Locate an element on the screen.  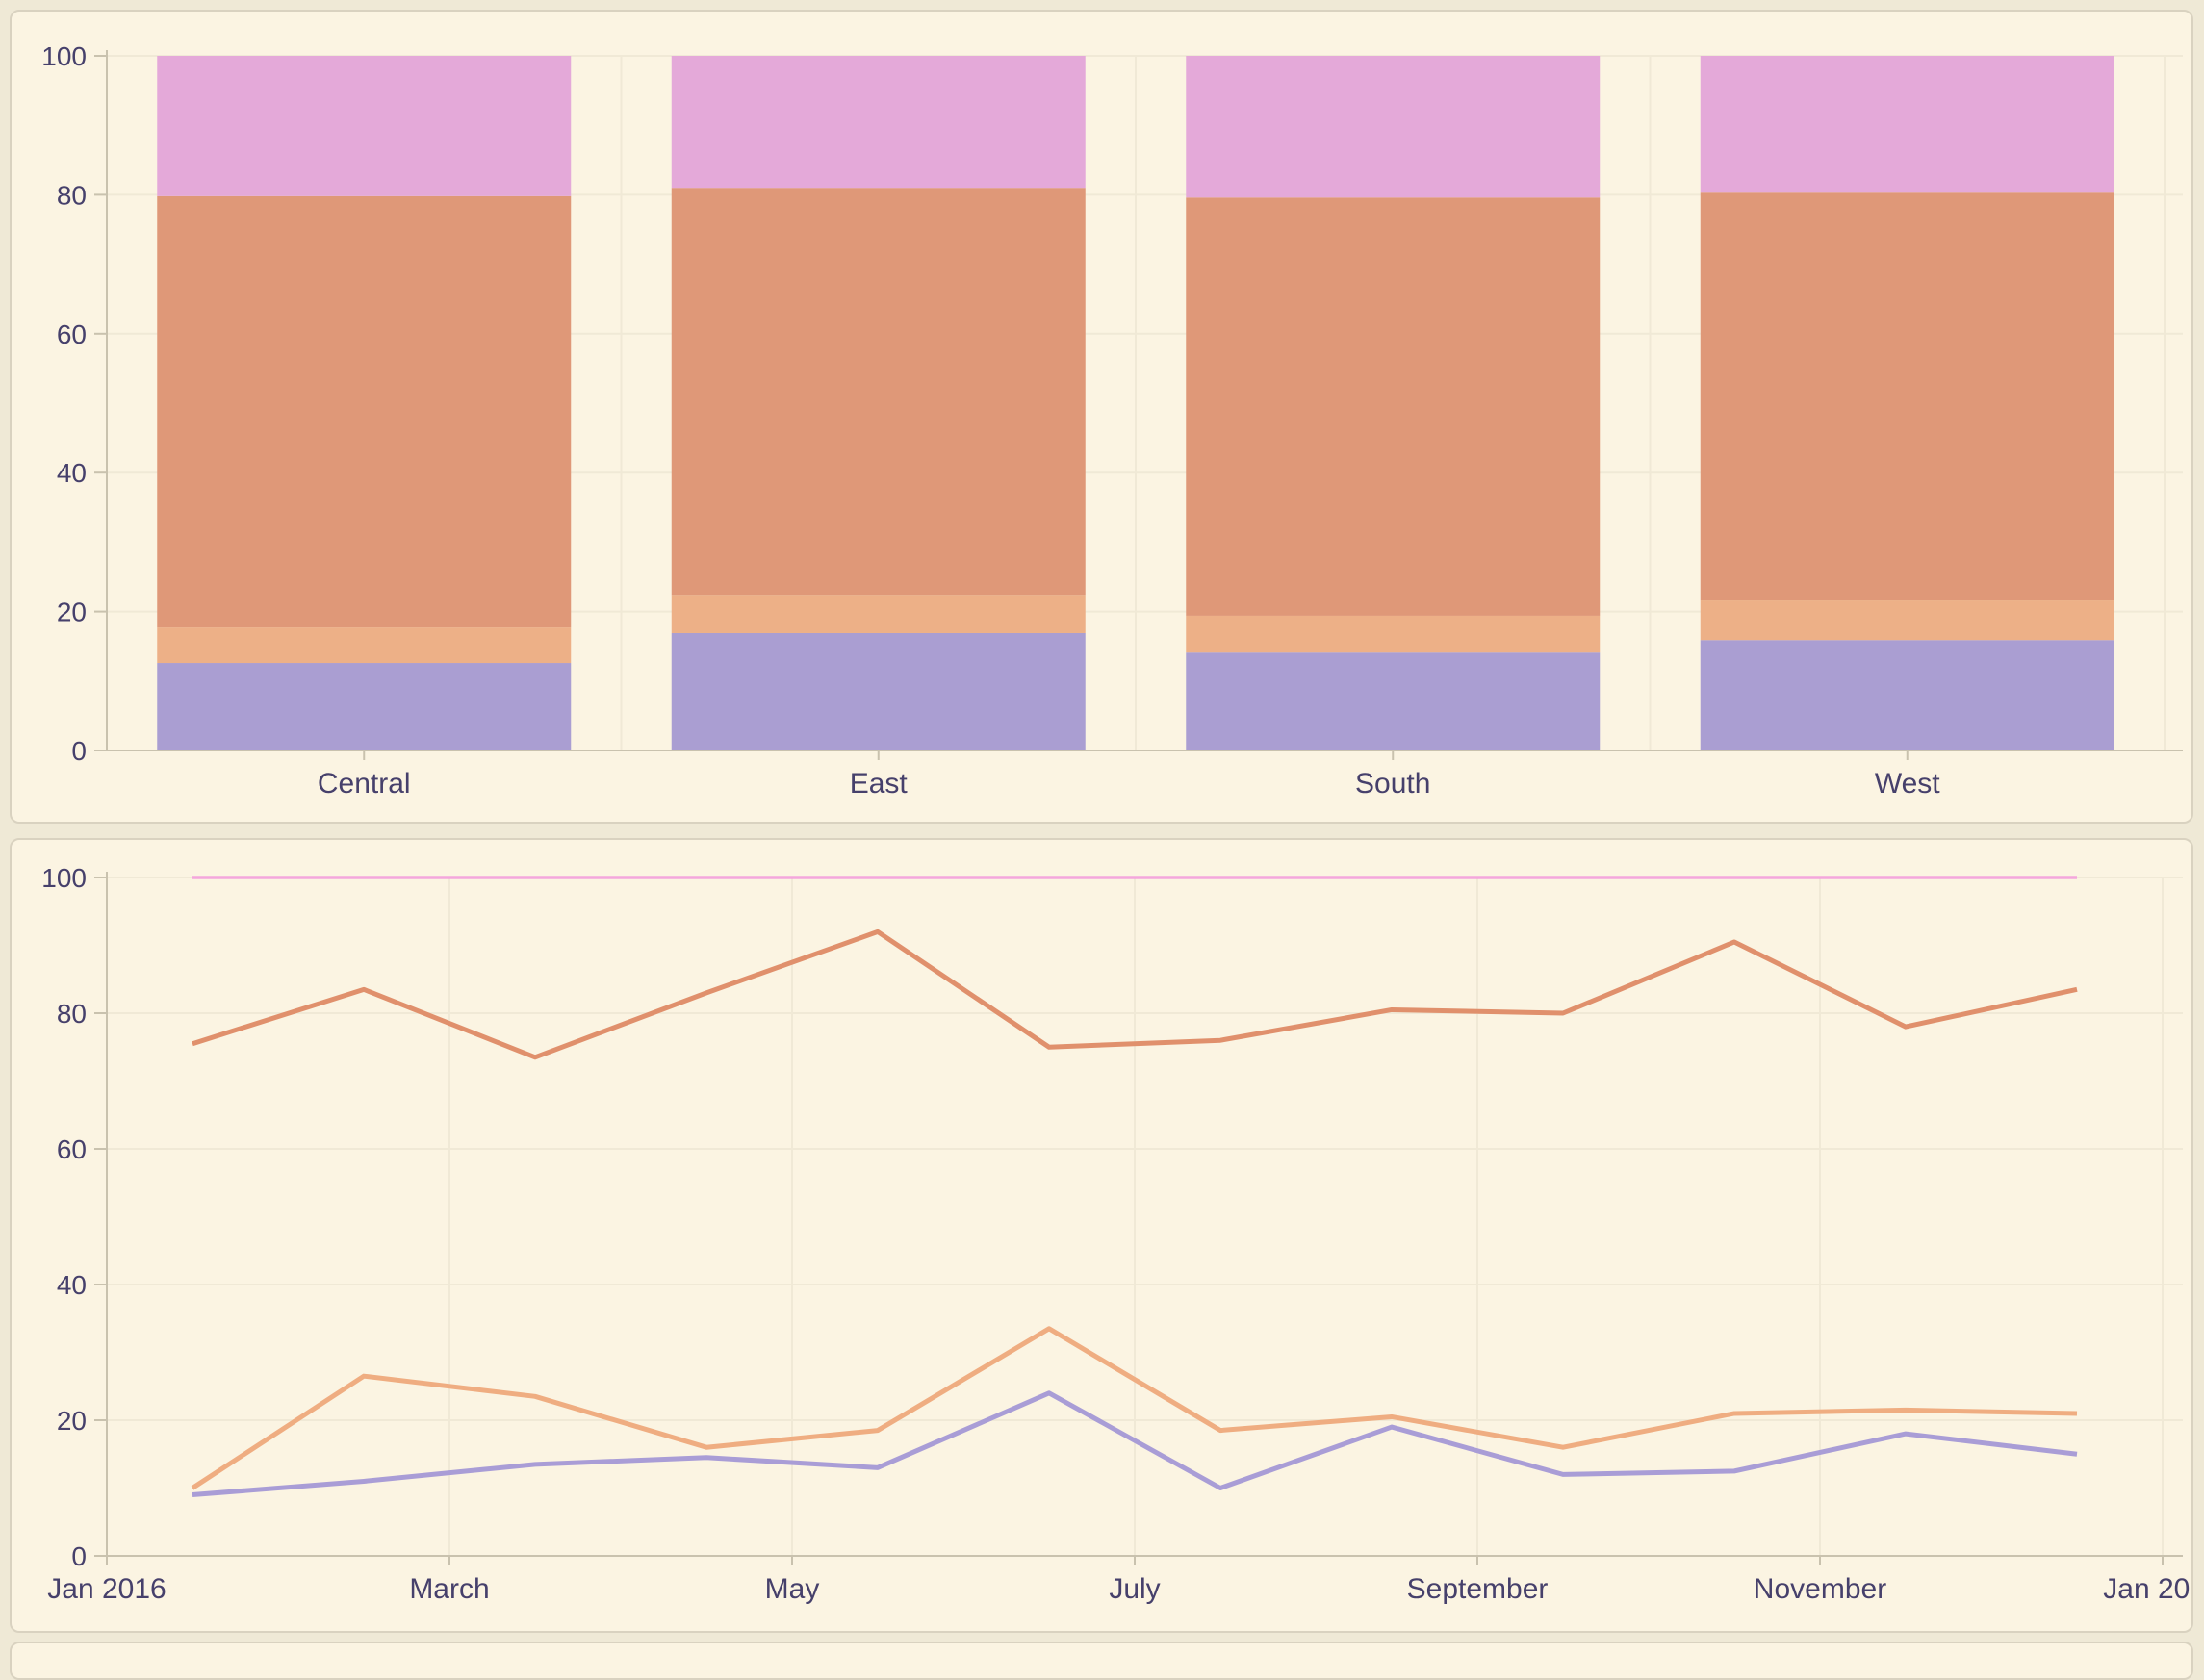
bar-segment-east-light-orange is located at coordinates (878, 614).